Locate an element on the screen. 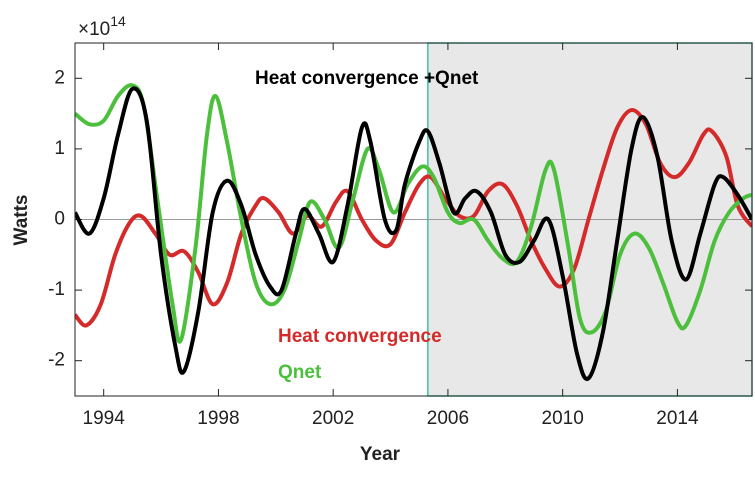  multiplier-exponent: 14 is located at coordinates (118, 21).